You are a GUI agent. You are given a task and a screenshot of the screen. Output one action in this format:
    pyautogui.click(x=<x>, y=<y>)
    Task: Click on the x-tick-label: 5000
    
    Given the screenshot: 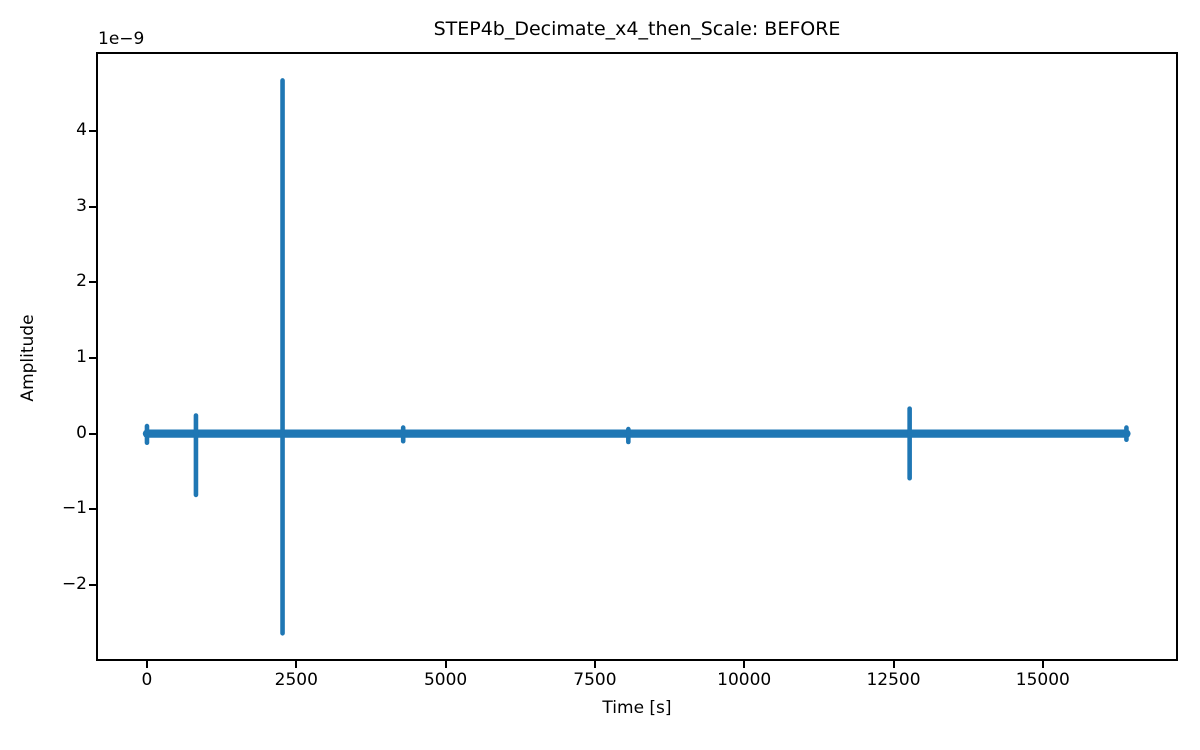 What is the action you would take?
    pyautogui.click(x=445, y=680)
    